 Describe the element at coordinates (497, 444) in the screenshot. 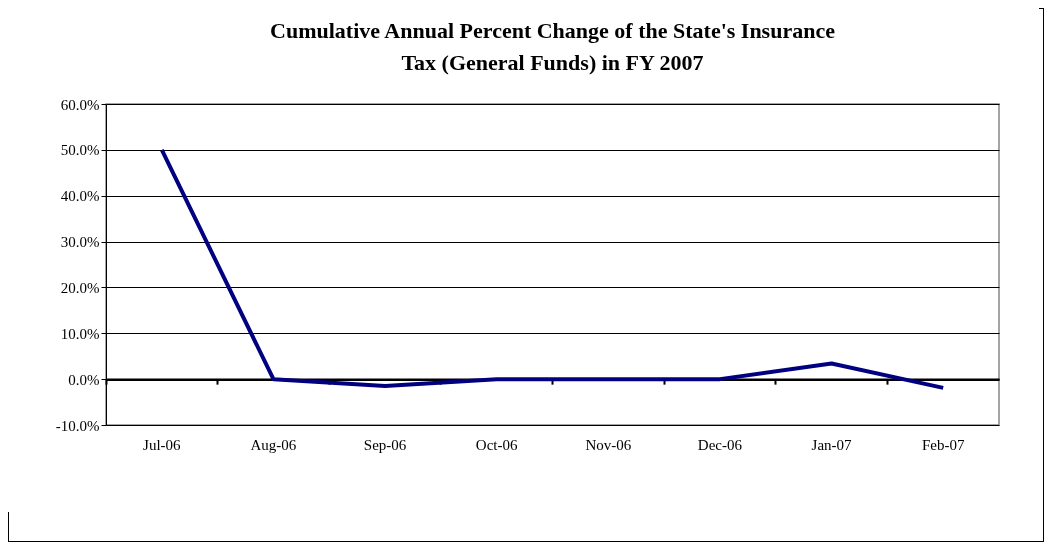

I see `x-tick-label: Oct-06` at that location.